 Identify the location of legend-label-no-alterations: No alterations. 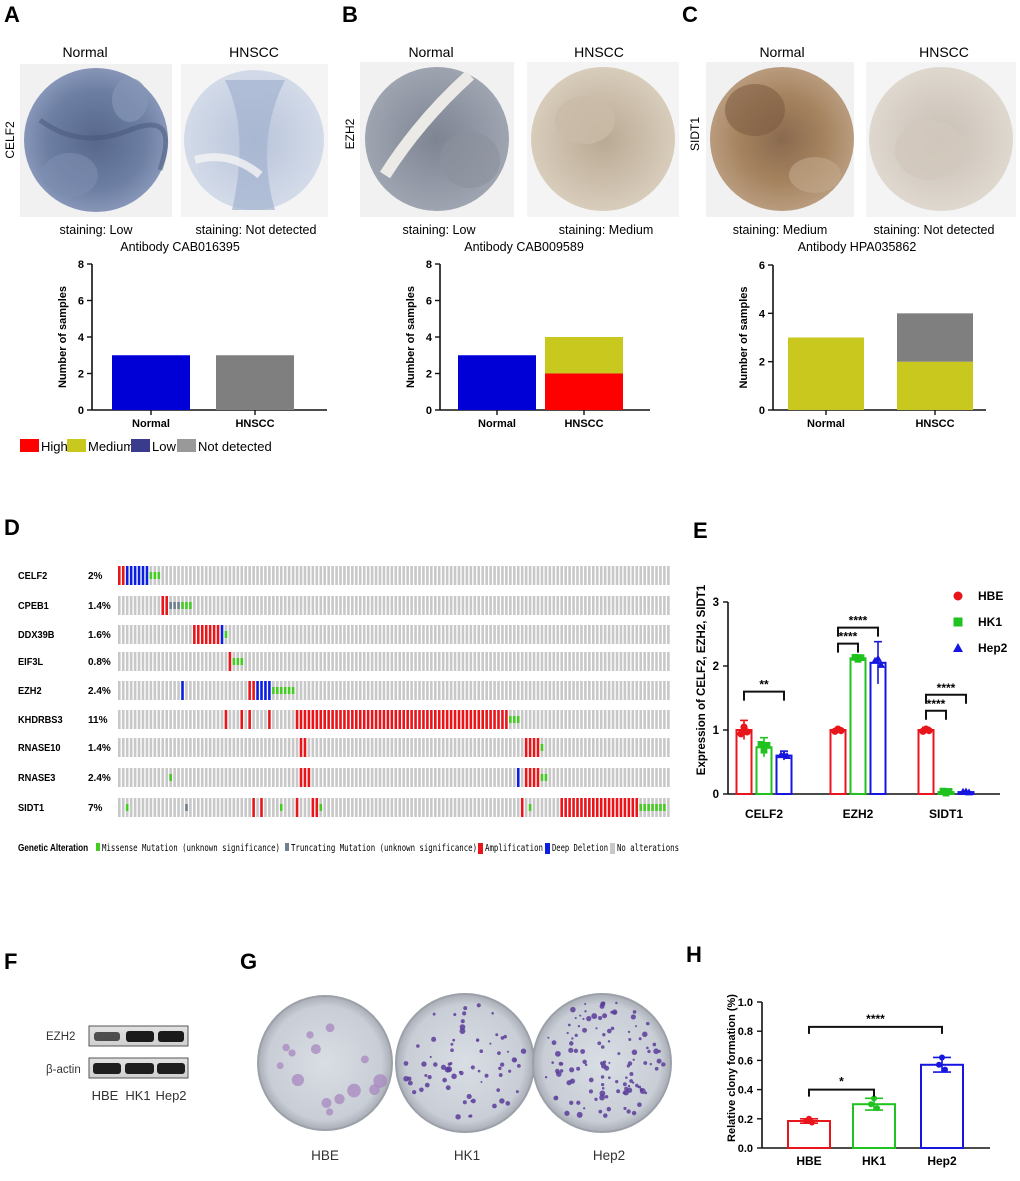
(648, 848).